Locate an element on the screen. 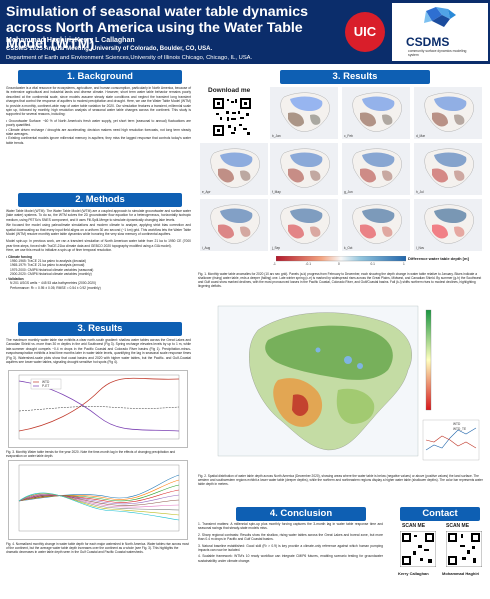  month-map-label: d_Mar is located at coordinates (421, 136).